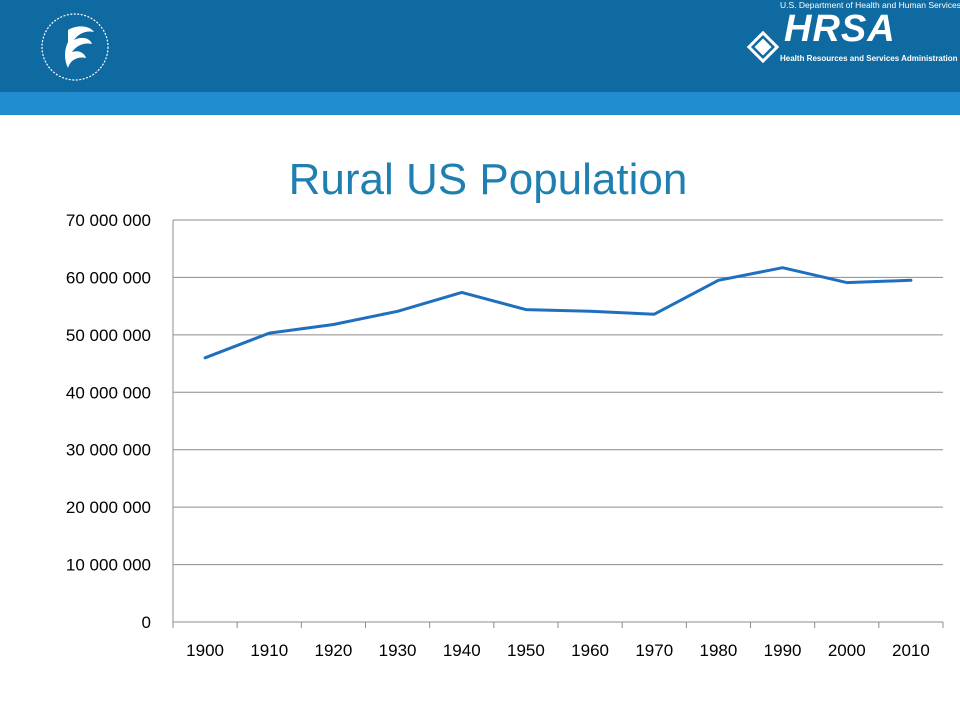 The width and height of the screenshot is (960, 720). What do you see at coordinates (590, 650) in the screenshot?
I see `x-tick-label: 1960` at bounding box center [590, 650].